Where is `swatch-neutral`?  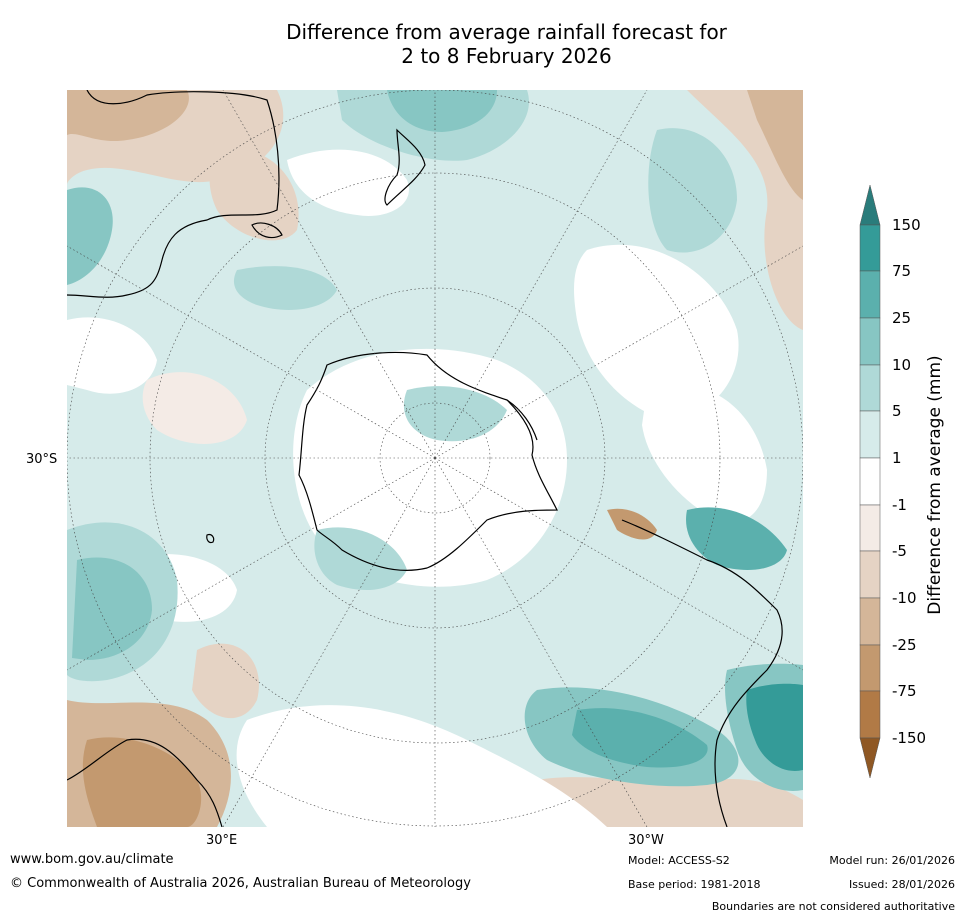
swatch-neutral is located at coordinates (870, 481).